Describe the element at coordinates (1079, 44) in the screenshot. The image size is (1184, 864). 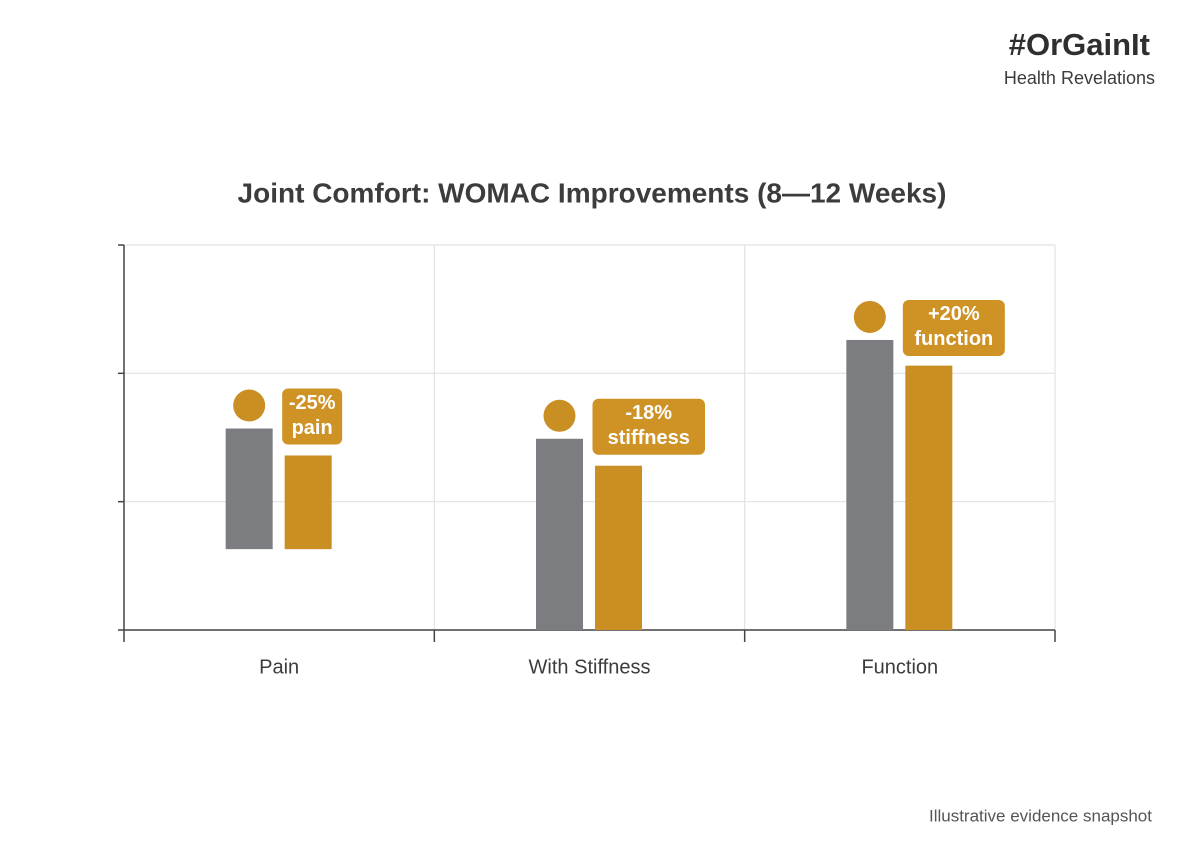
I see `brand-title: #OrGainIt` at that location.